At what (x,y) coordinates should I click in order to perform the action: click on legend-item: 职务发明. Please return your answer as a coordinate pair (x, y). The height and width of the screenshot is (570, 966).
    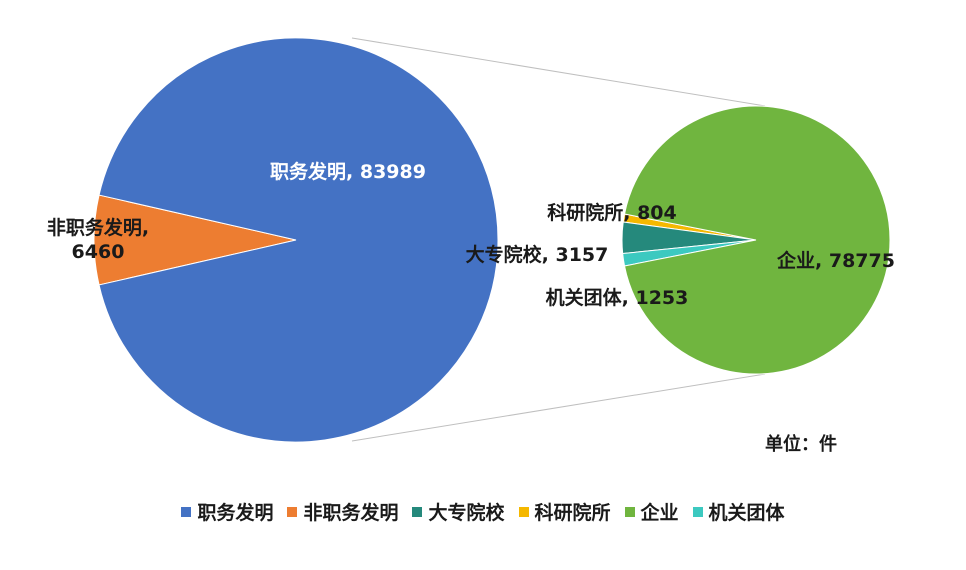
    Looking at the image, I should click on (227, 511).